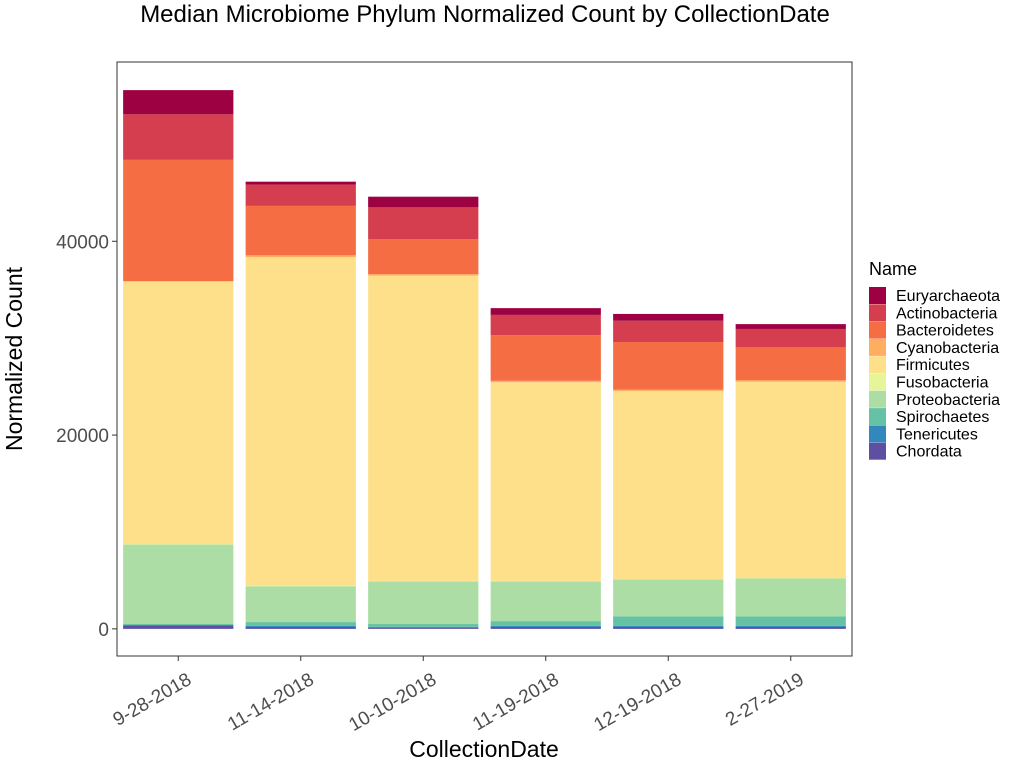 The image size is (1024, 768). What do you see at coordinates (877, 347) in the screenshot?
I see `legend-swatch-cyanobacteria` at bounding box center [877, 347].